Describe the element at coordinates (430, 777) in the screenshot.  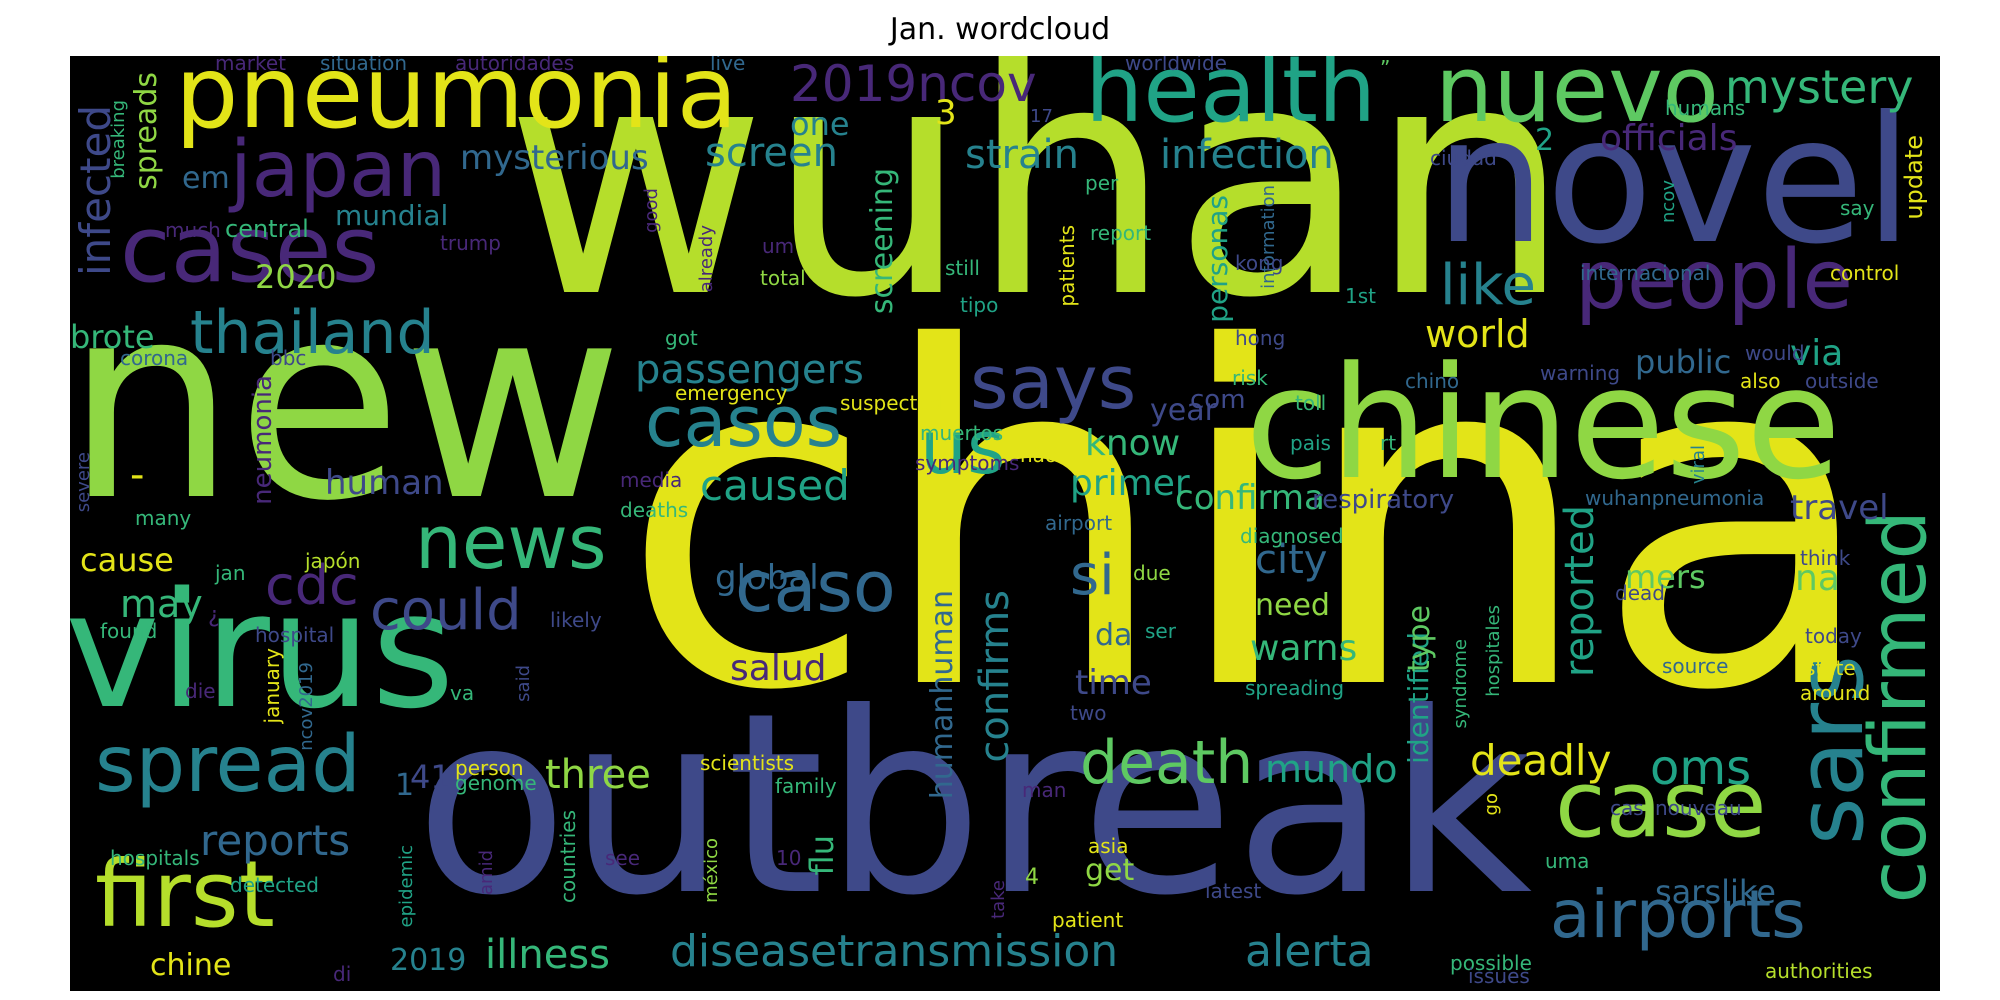
I see `word-41: 41` at that location.